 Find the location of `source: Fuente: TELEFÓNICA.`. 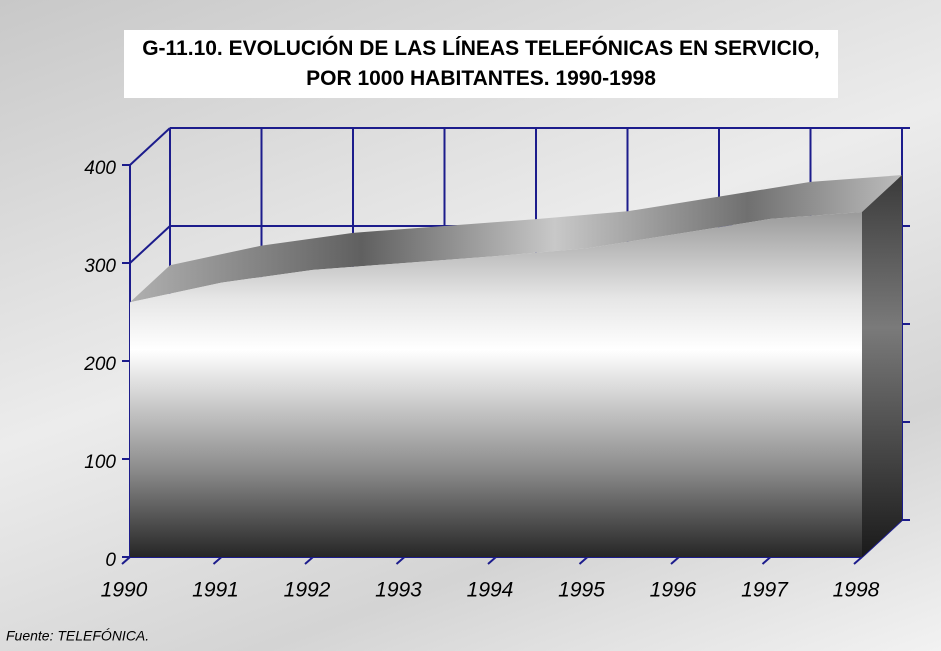

source: Fuente: TELEFÓNICA. is located at coordinates (77, 636).